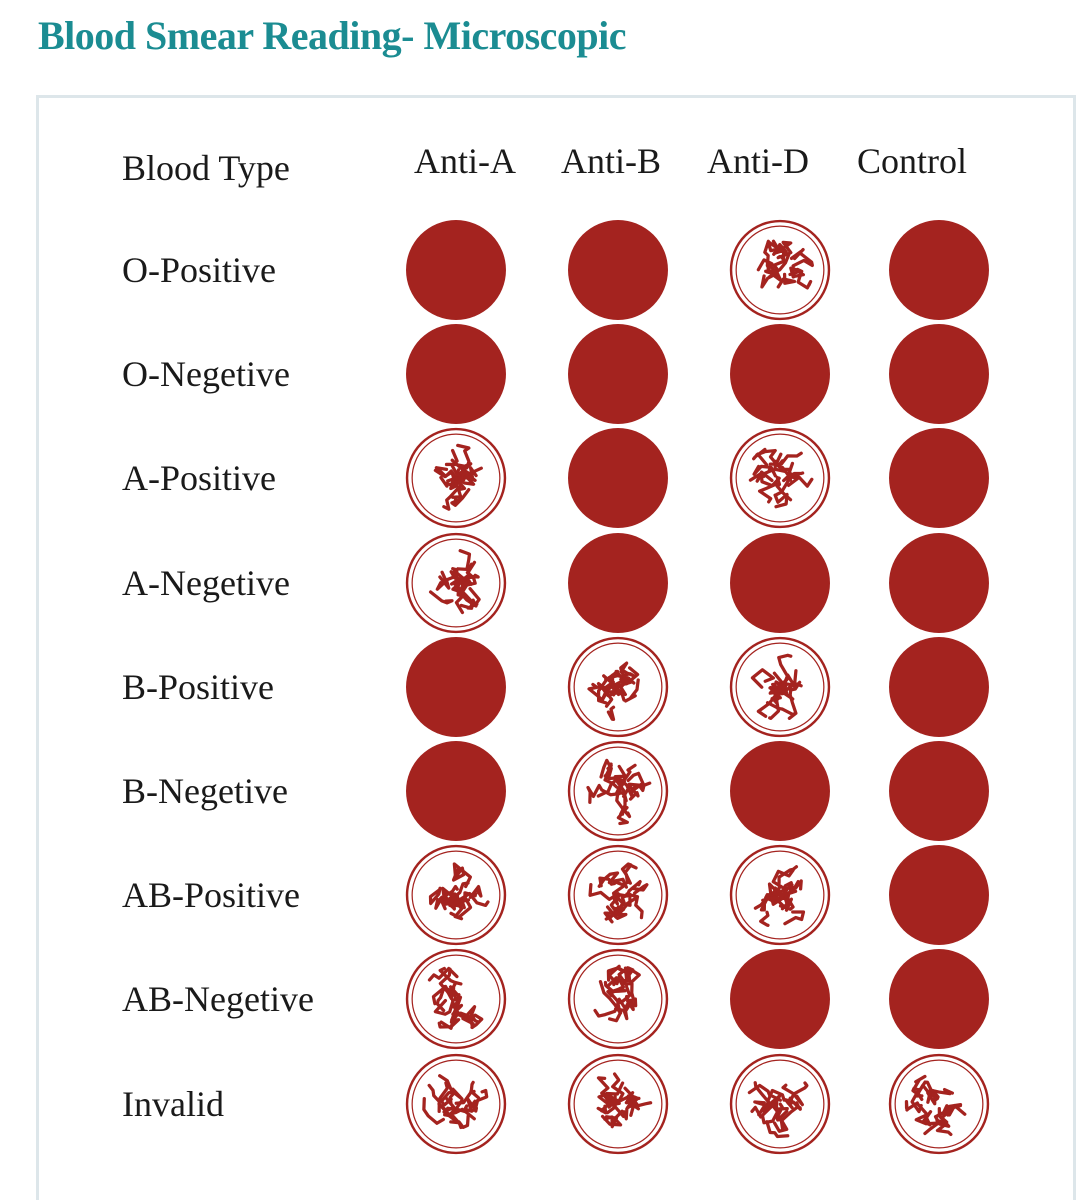  I want to click on clumped-drop-icon-o-positive-anti-d, so click(780, 270).